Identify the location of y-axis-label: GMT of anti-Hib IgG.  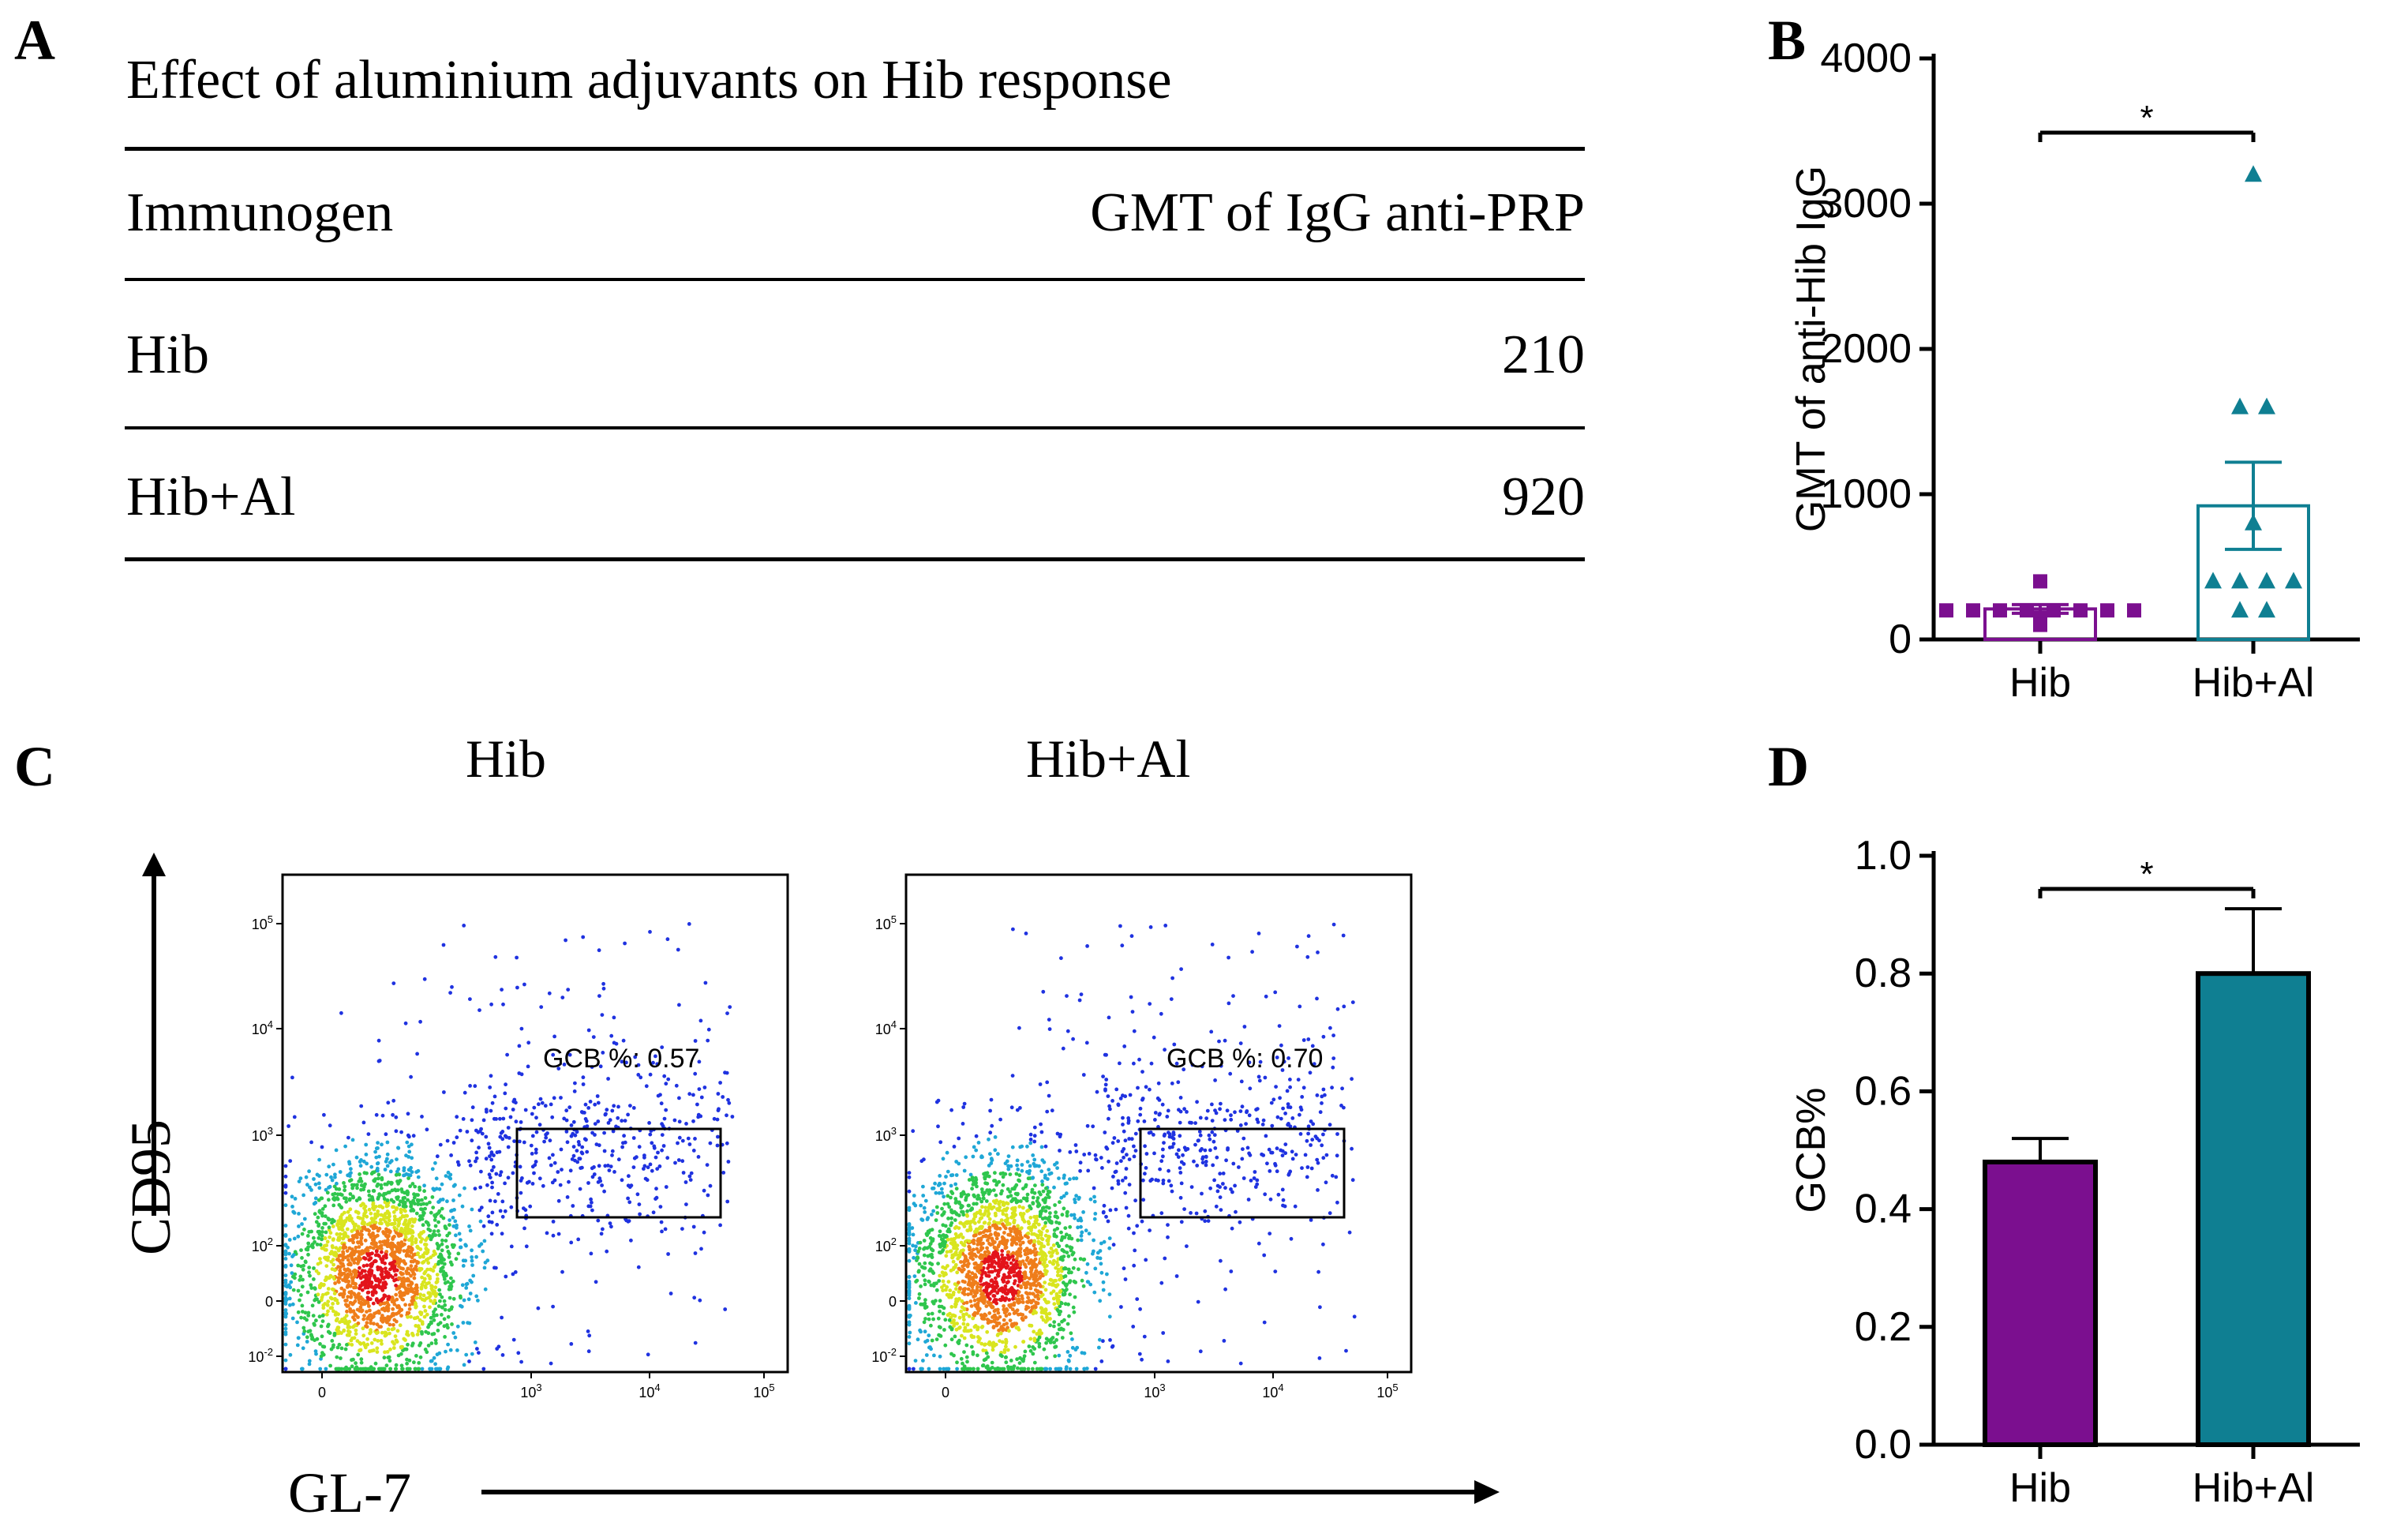
(1811, 349).